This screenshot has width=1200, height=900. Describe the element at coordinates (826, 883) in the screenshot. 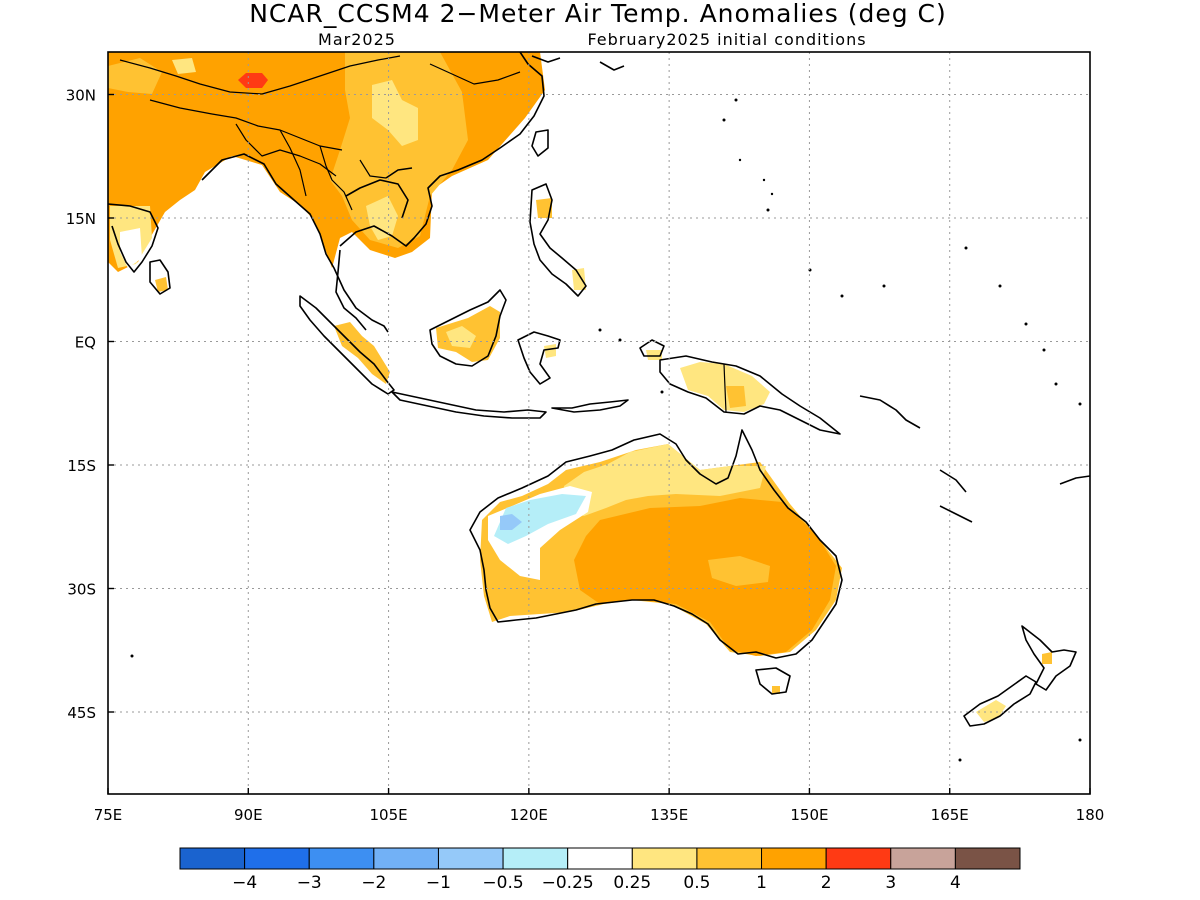

I see `colorbar-label: 2` at that location.